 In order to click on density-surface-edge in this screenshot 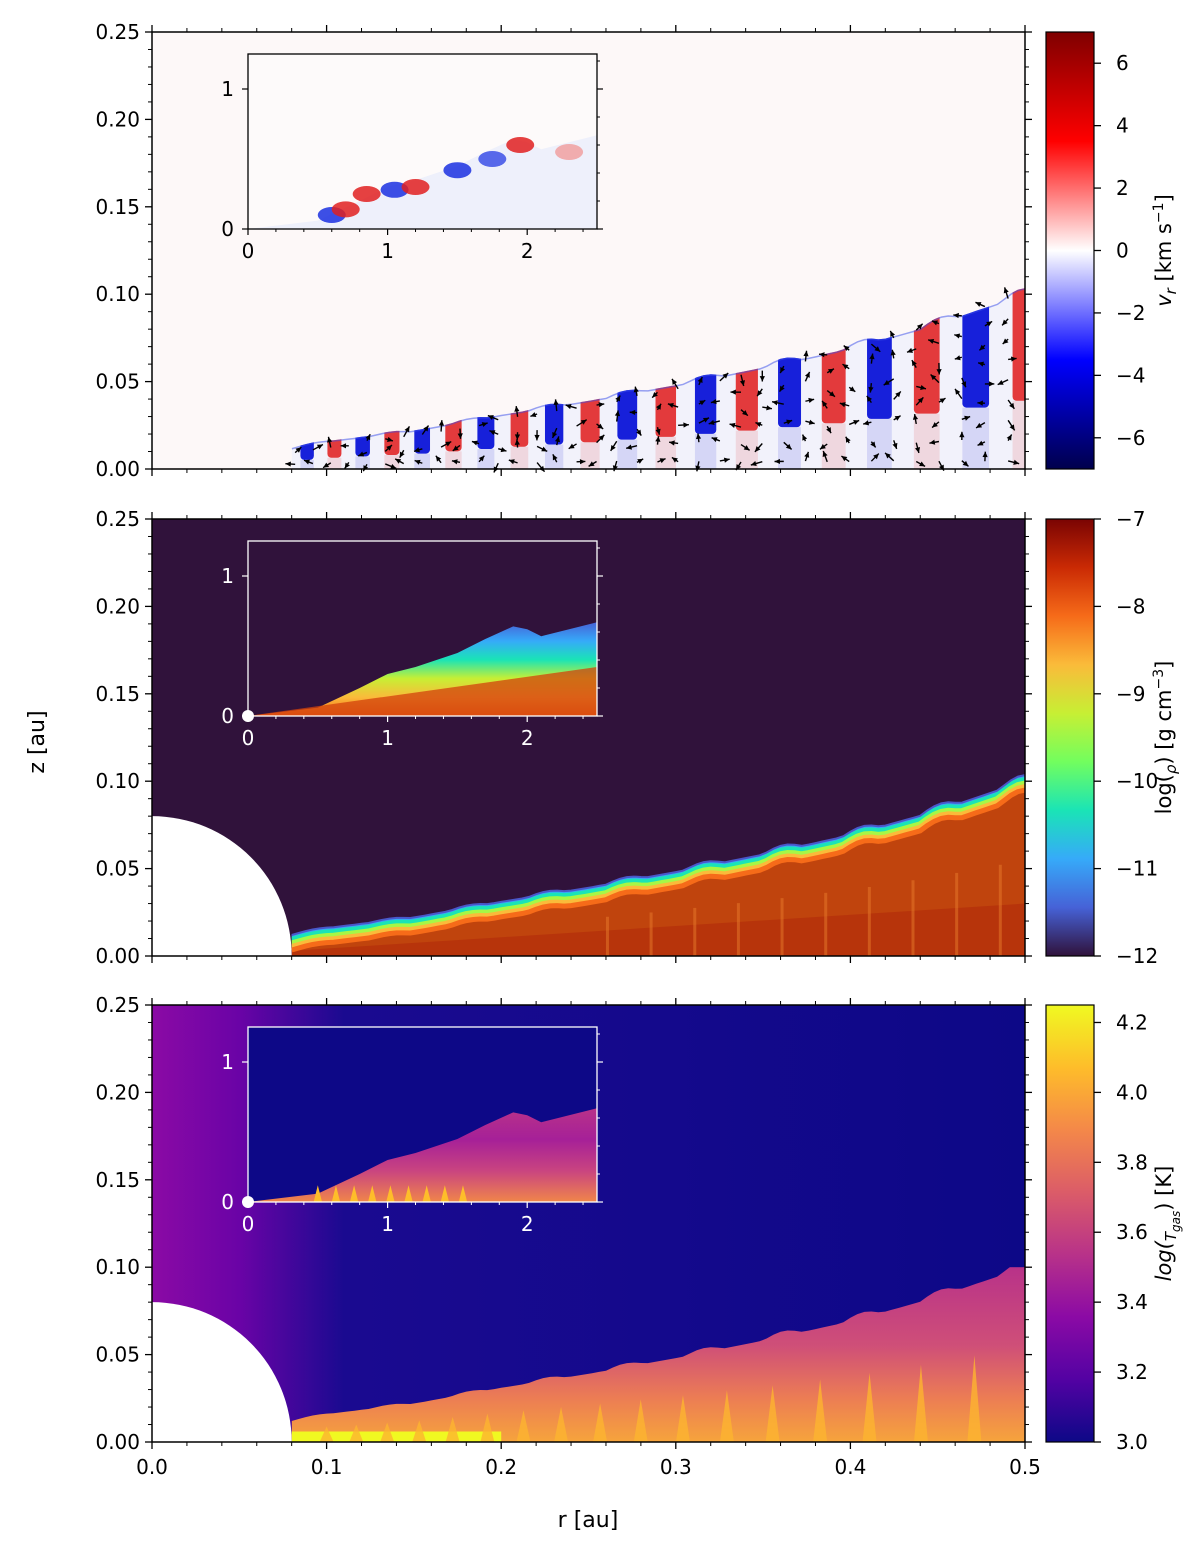, I will do `click(658, 855)`.